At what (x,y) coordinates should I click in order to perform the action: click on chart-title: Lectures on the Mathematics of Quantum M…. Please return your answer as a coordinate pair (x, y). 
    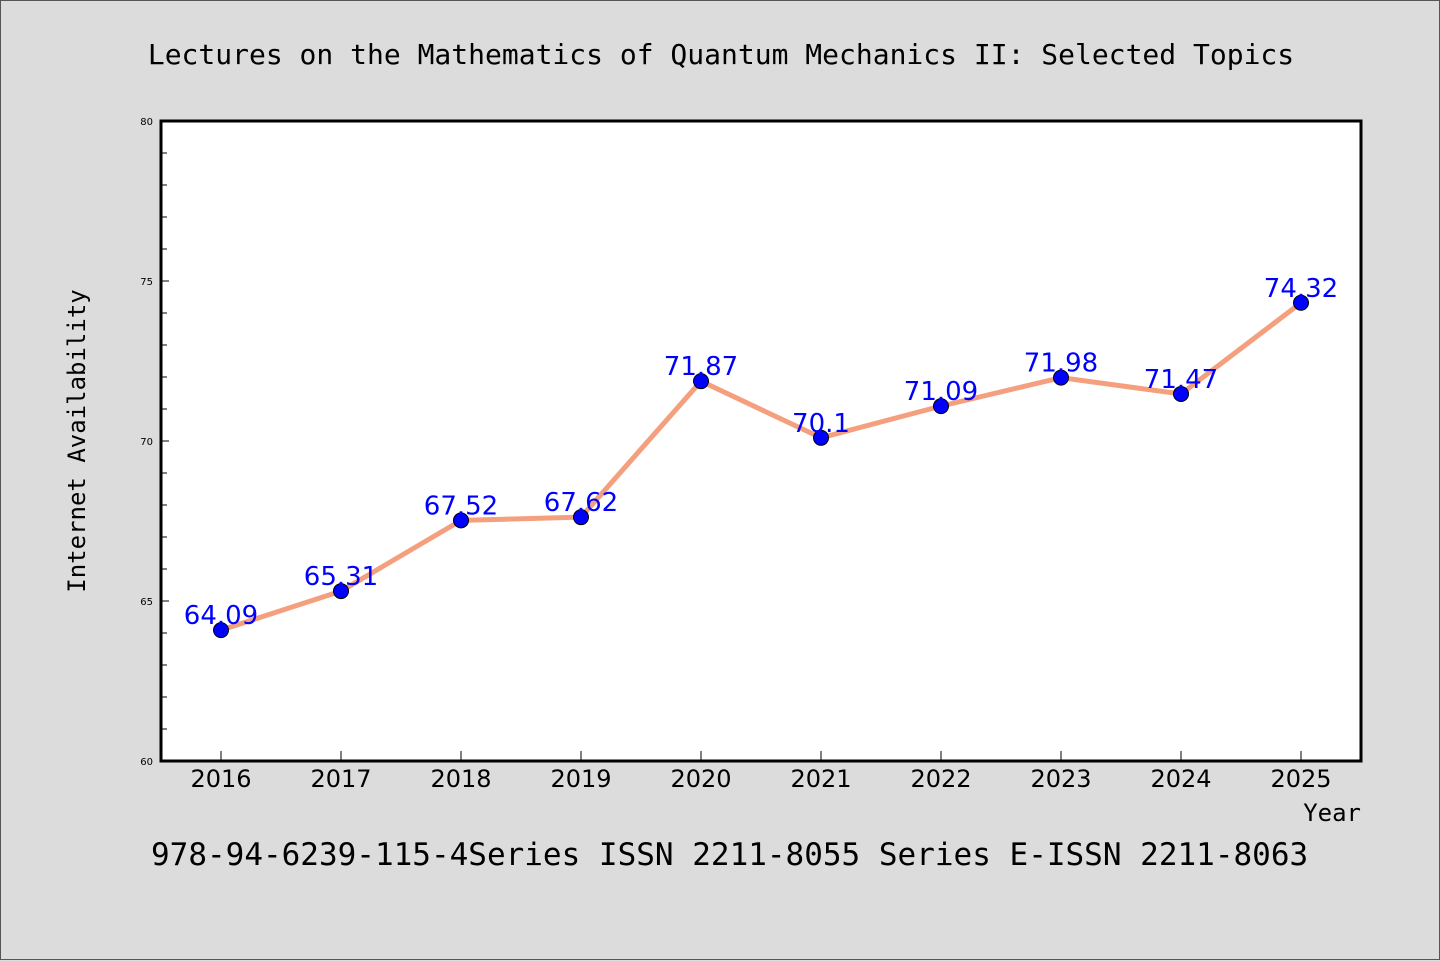
    Looking at the image, I should click on (721, 54).